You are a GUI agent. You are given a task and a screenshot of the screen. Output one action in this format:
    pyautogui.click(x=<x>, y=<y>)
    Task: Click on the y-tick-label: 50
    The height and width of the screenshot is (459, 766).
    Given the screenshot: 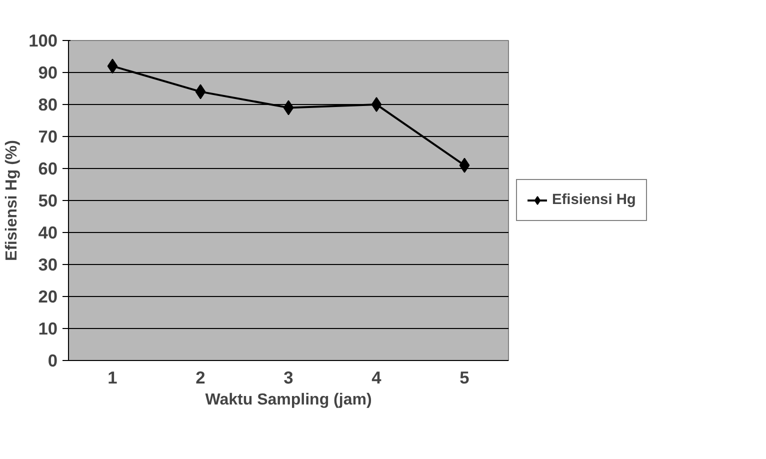 What is the action you would take?
    pyautogui.click(x=48, y=200)
    